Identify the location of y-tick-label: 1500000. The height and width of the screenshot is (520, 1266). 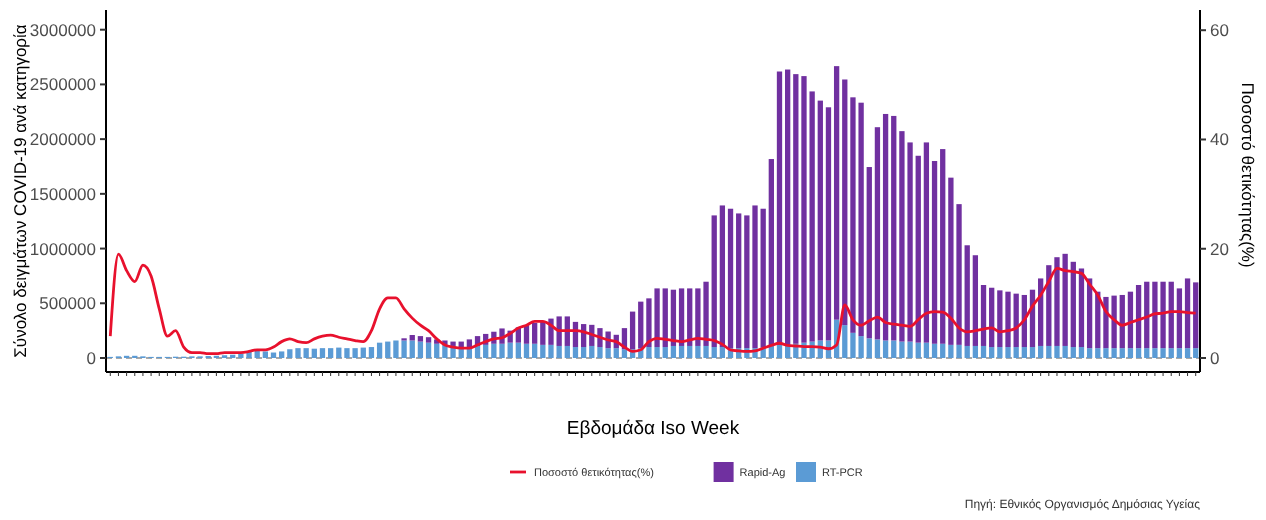
(63, 193).